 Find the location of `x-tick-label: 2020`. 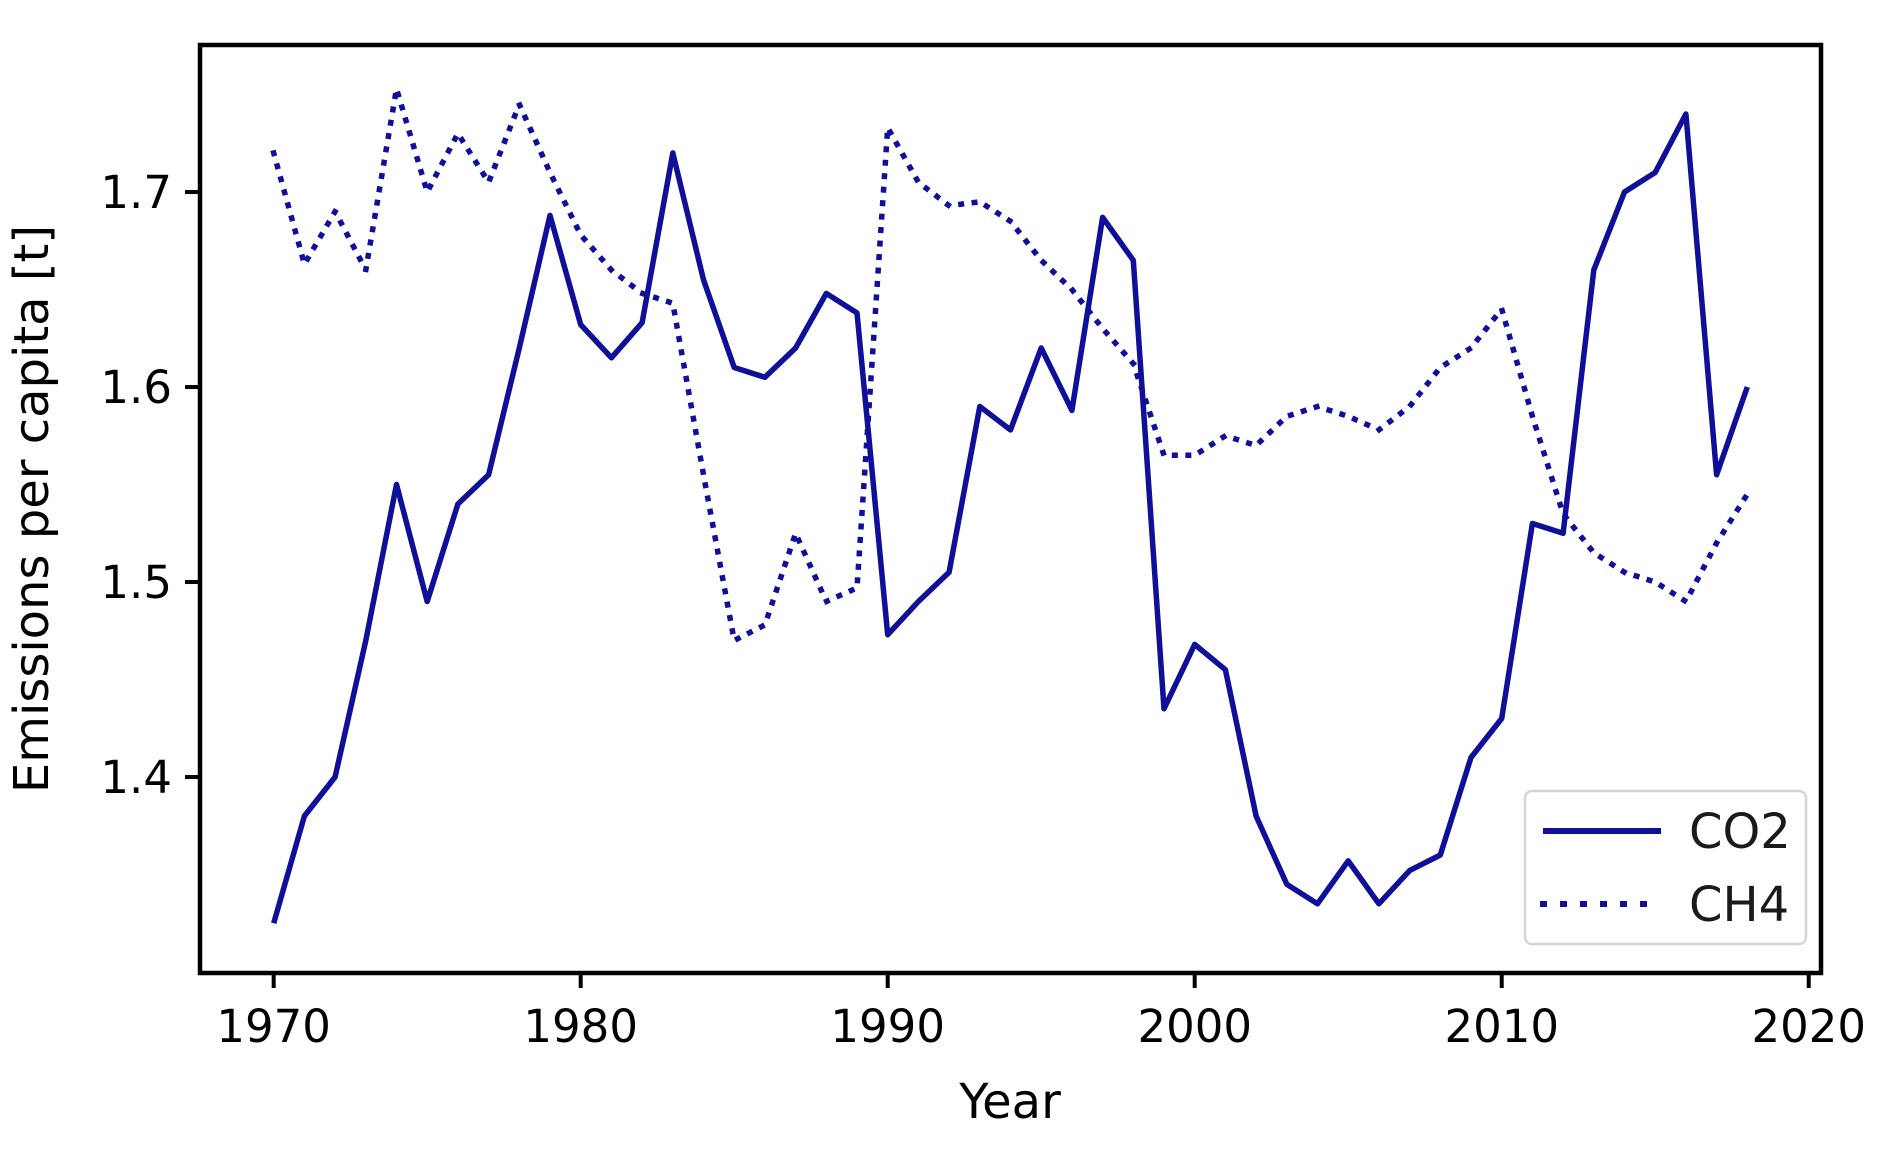

x-tick-label: 2020 is located at coordinates (1808, 1026).